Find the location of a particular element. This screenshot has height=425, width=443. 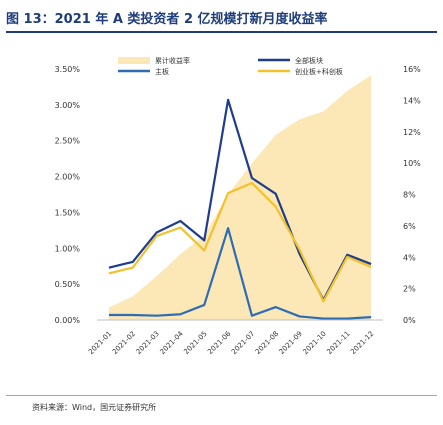

x-tick-label: 2021-12 is located at coordinates (362, 343).